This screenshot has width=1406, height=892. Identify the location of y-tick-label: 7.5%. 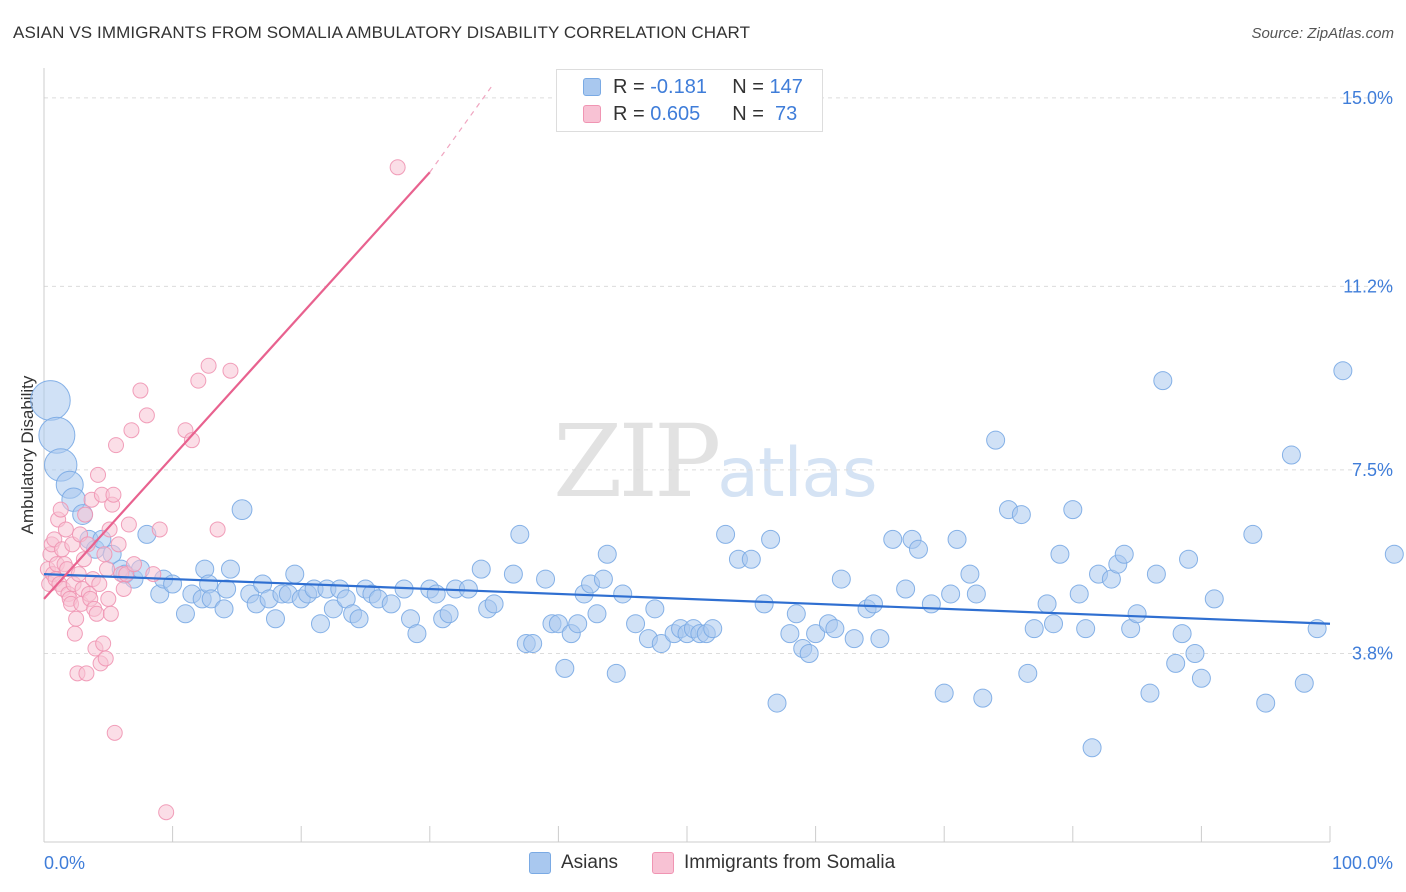
(1372, 470).